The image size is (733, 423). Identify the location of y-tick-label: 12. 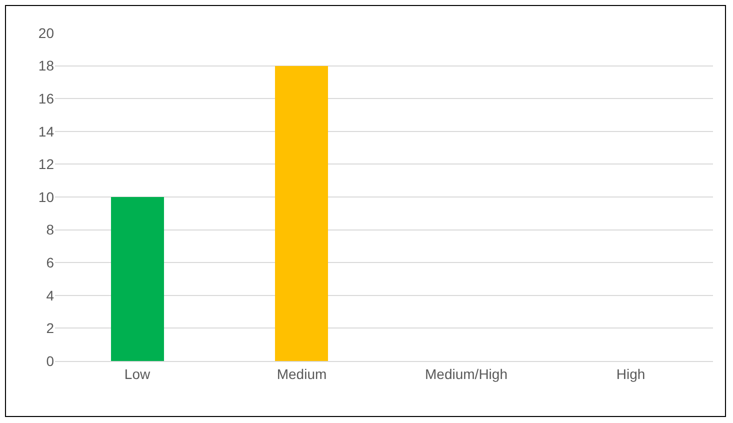
(46, 164).